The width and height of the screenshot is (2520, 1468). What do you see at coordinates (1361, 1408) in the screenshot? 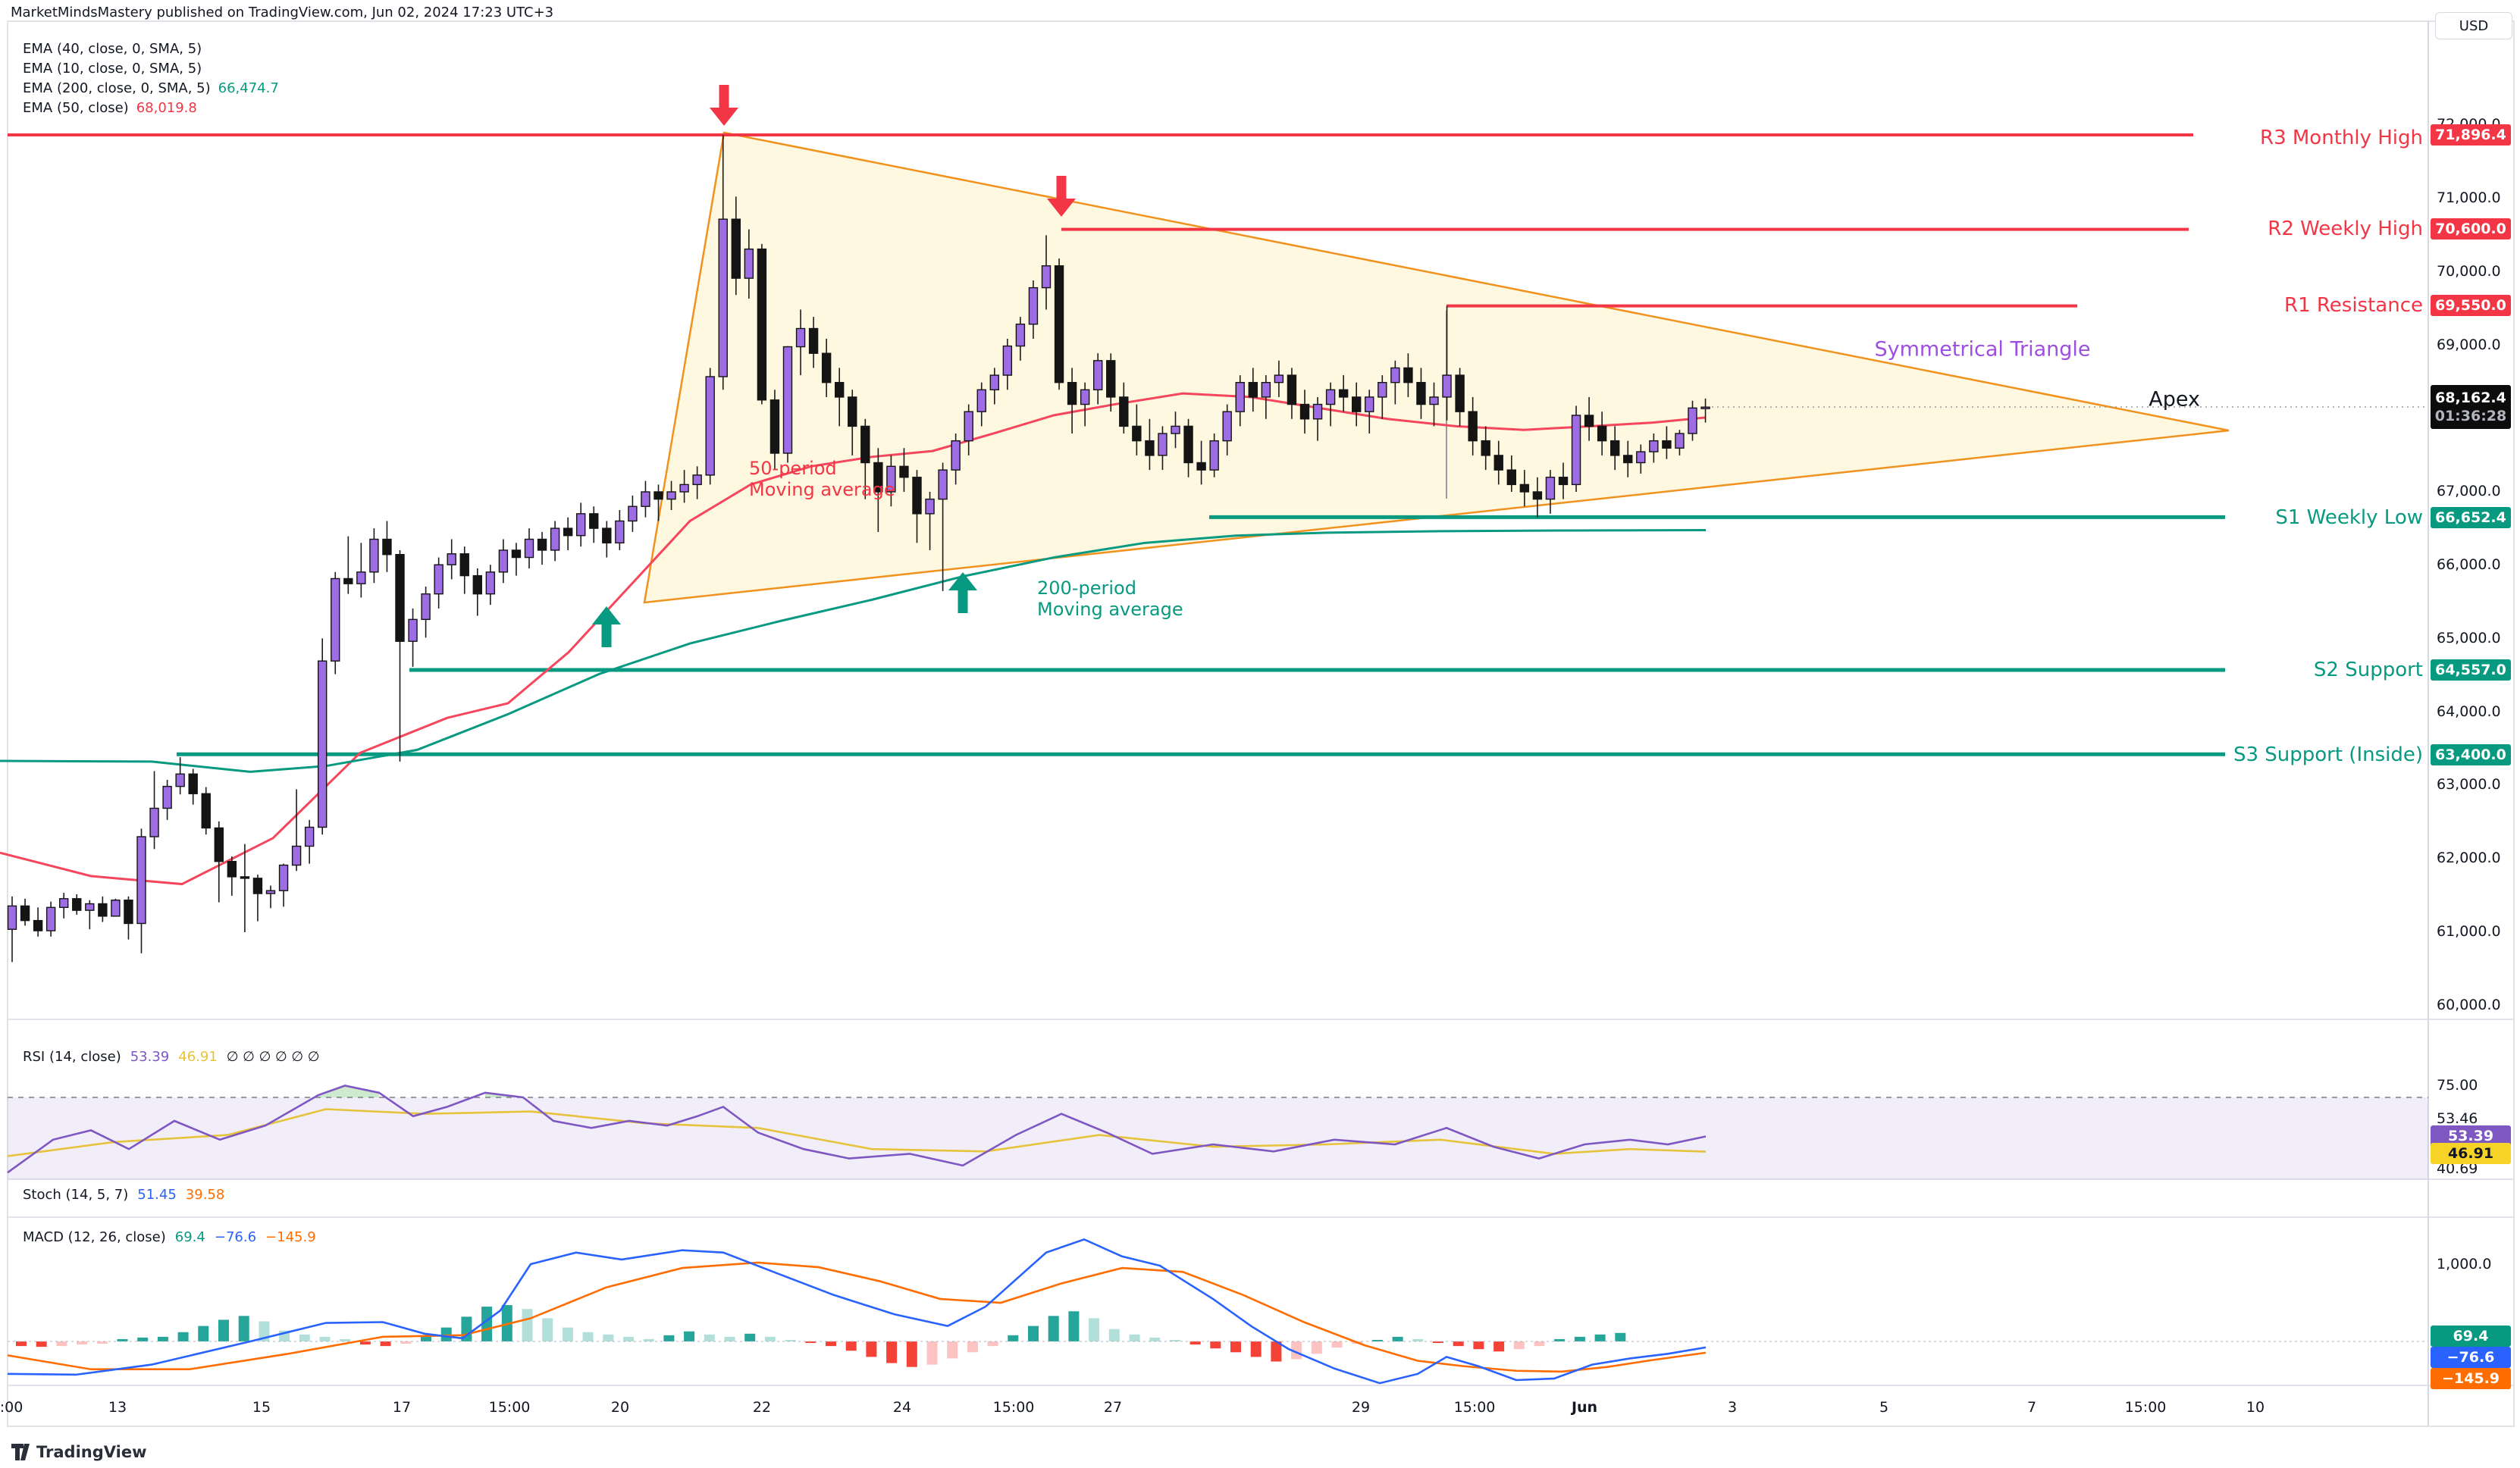
I see `time-tick: 29` at bounding box center [1361, 1408].